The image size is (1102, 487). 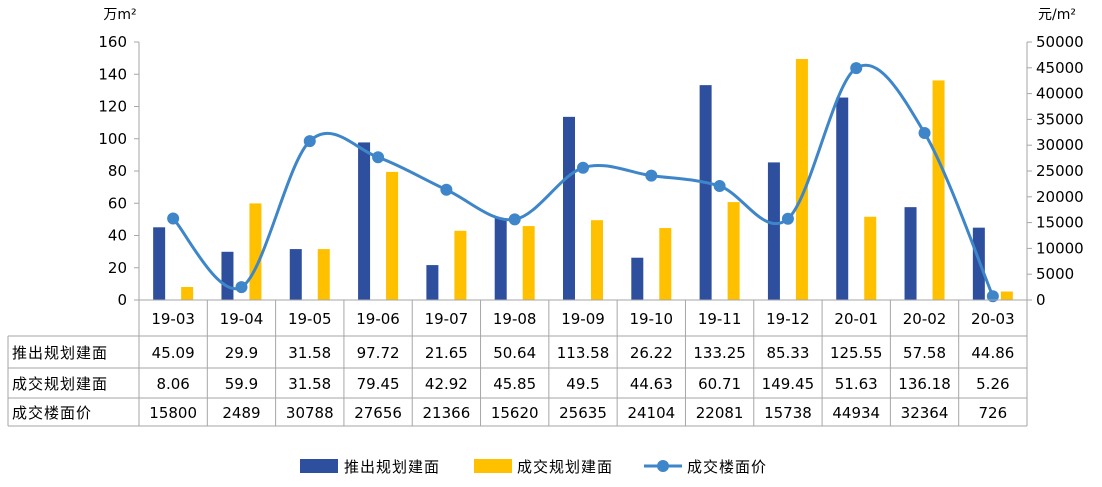 What do you see at coordinates (651, 384) in the screenshot?
I see `table-cell: 44.63` at bounding box center [651, 384].